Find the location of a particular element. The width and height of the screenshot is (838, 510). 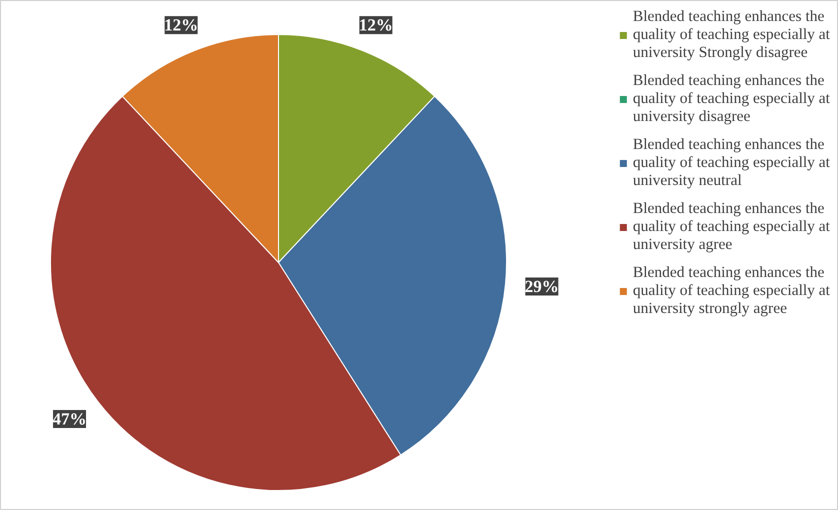

legend-label: Blended teaching enhances the quality of teaching especially at university agree is located at coordinates (731, 227).